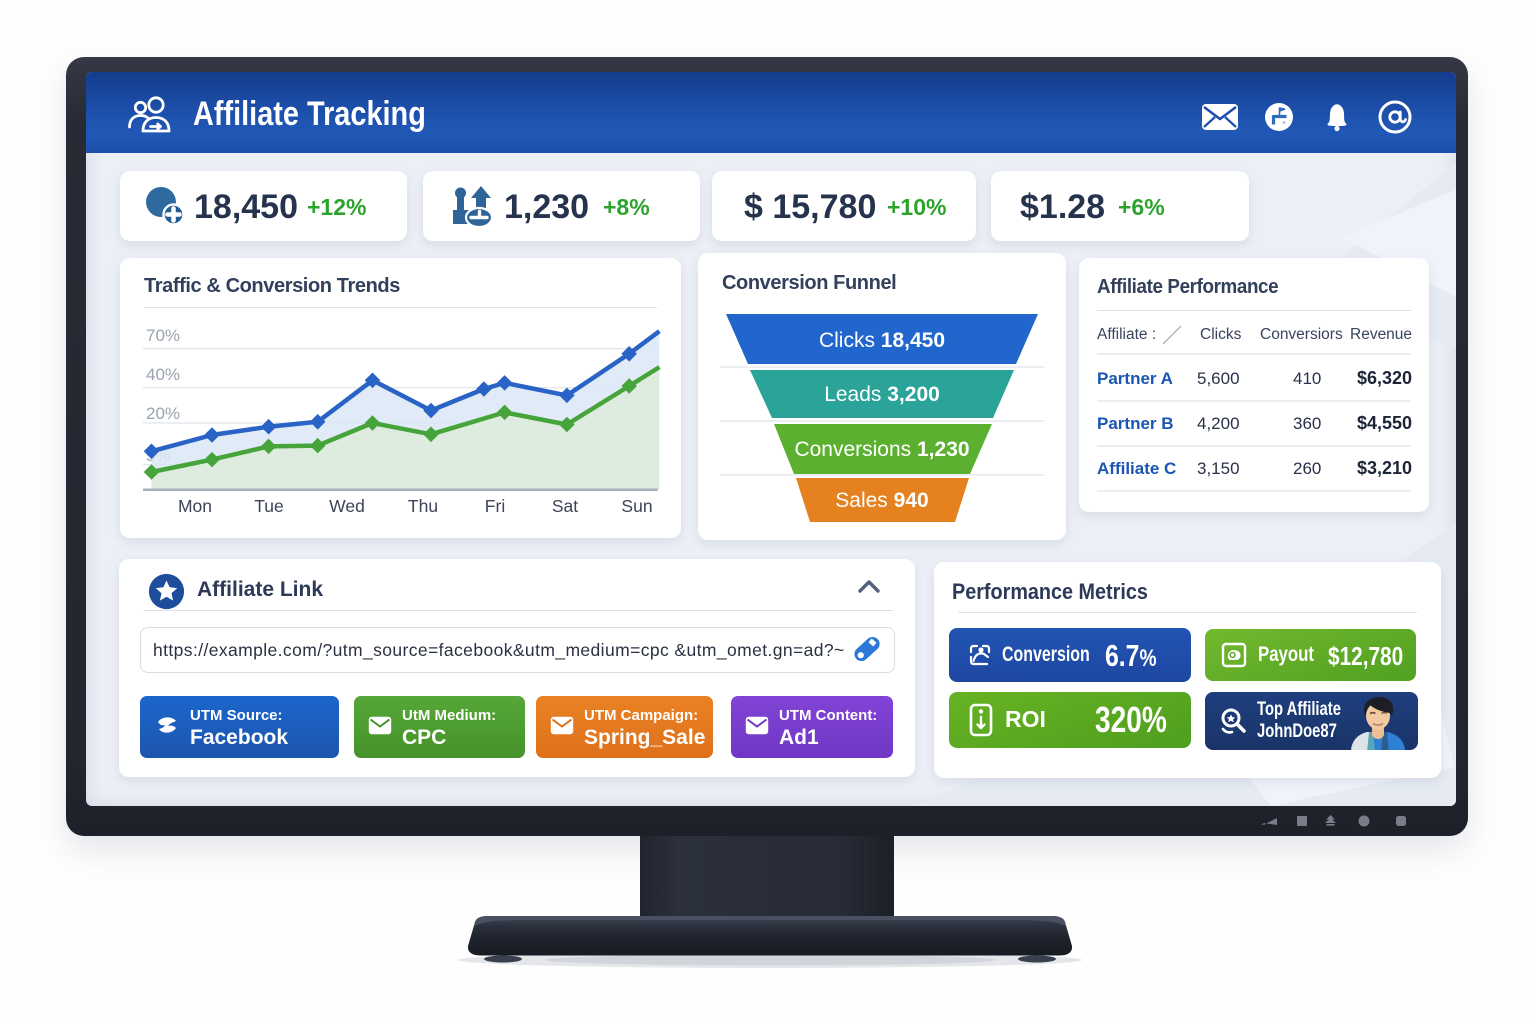 Image resolution: width=1536 pixels, height=1024 pixels. What do you see at coordinates (1218, 468) in the screenshot?
I see `svg-text: 3,150` at bounding box center [1218, 468].